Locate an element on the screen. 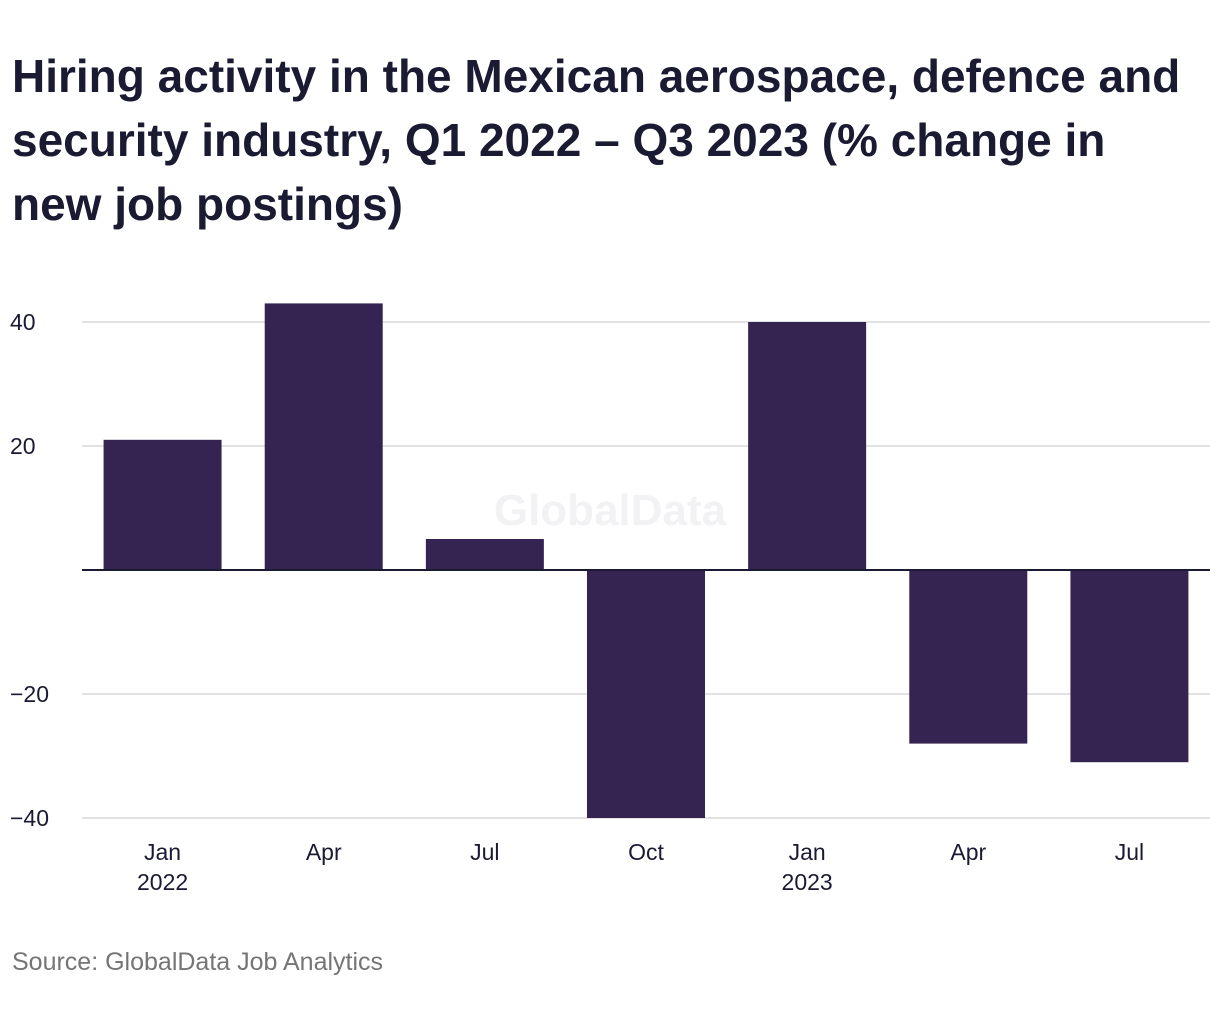 This screenshot has height=1020, width=1220. y-tick-label: −40 is located at coordinates (29, 818).